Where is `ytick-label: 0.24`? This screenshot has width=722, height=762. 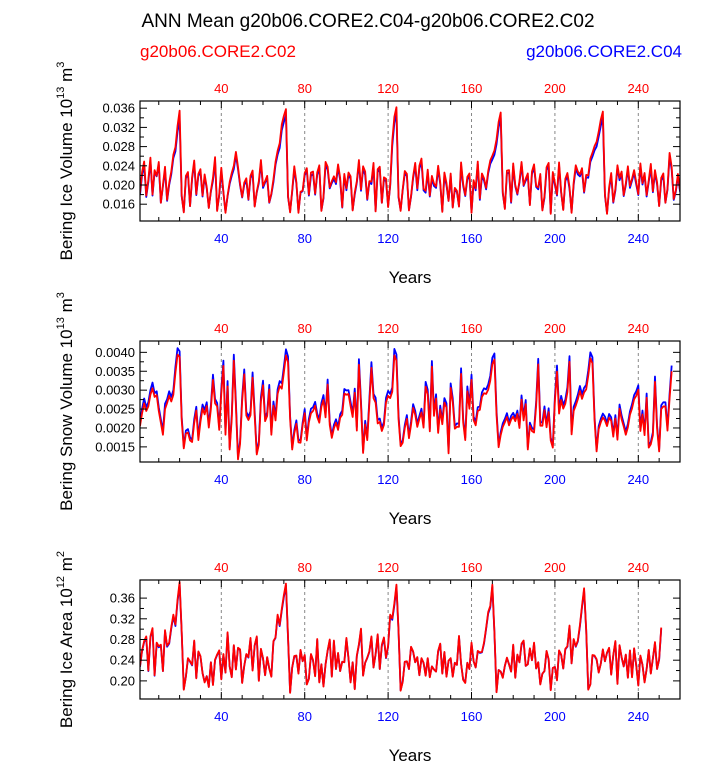 ytick-label: 0.24 is located at coordinates (122, 660).